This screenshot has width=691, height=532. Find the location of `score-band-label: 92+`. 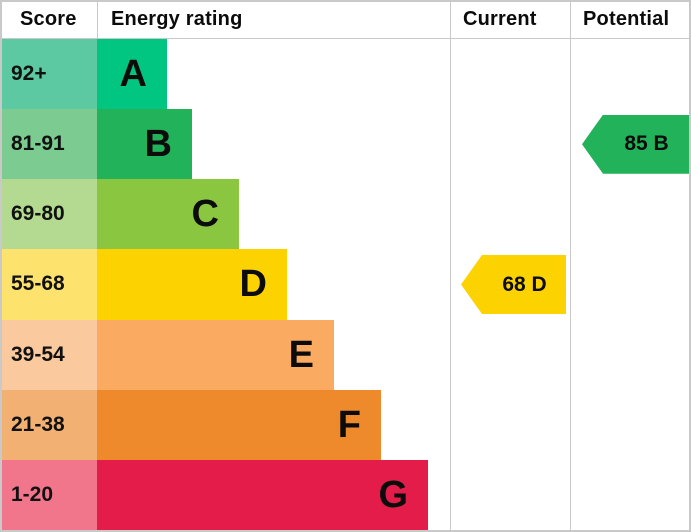

score-band-label: 92+ is located at coordinates (29, 74).